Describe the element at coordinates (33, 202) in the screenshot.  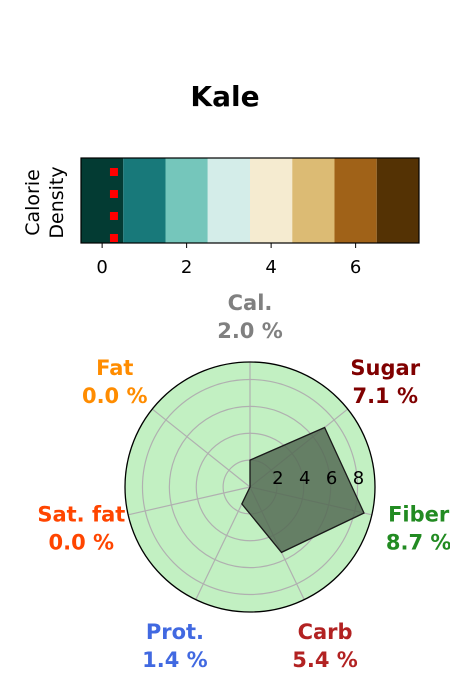
I see `y-axis-label: Calorie` at that location.